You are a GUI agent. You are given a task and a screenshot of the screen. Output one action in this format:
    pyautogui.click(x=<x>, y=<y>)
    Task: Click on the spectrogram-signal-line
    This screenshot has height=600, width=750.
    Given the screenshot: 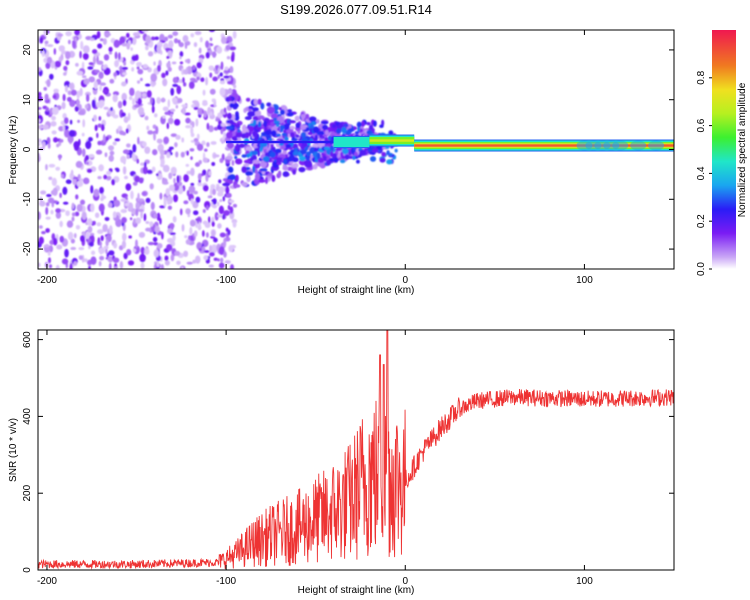 What is the action you would take?
    pyautogui.click(x=450, y=143)
    